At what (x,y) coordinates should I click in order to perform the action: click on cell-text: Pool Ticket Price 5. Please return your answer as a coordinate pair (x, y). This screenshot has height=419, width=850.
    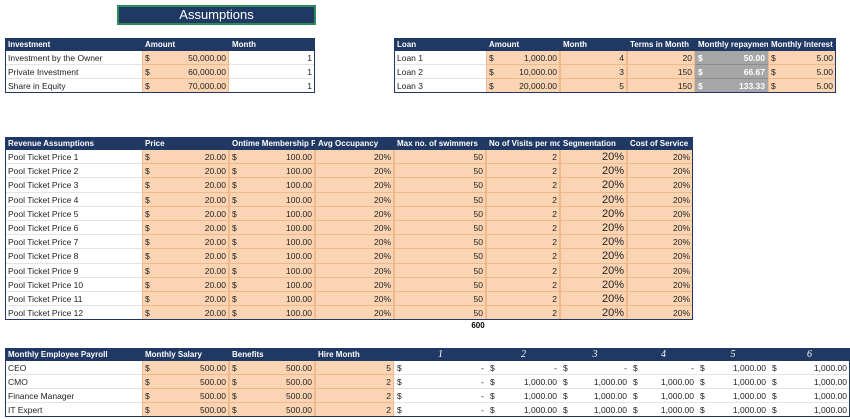
    Looking at the image, I should click on (43, 213).